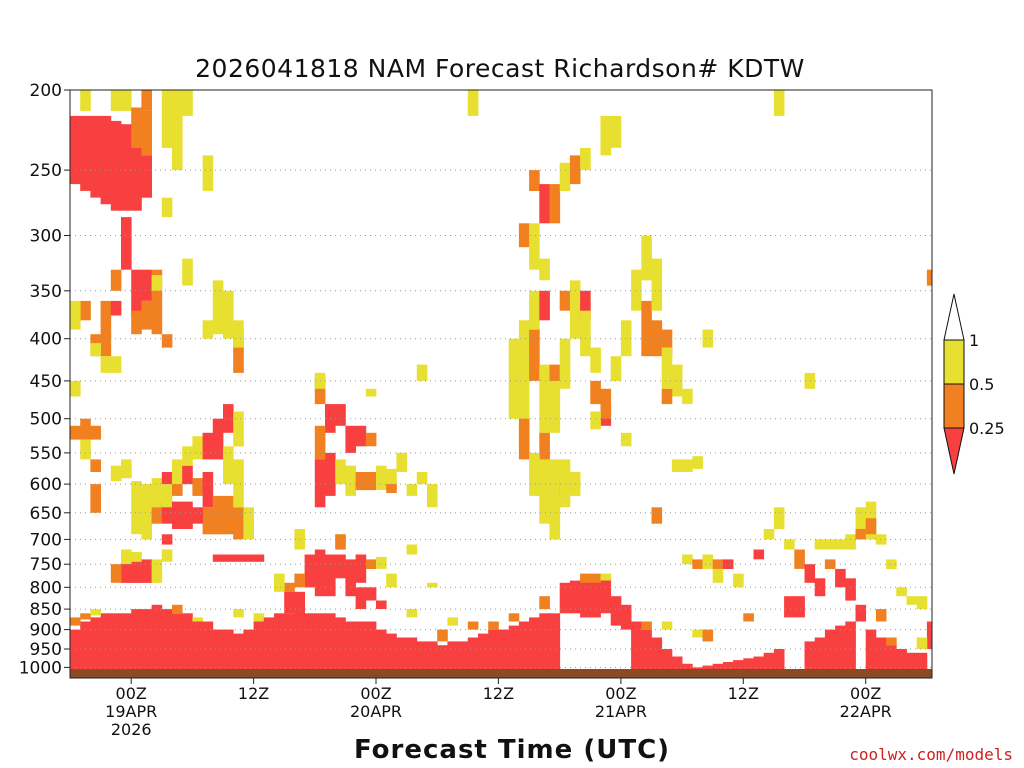 The width and height of the screenshot is (1024, 768). I want to click on credit-text: coolwx.com/models, so click(931, 754).